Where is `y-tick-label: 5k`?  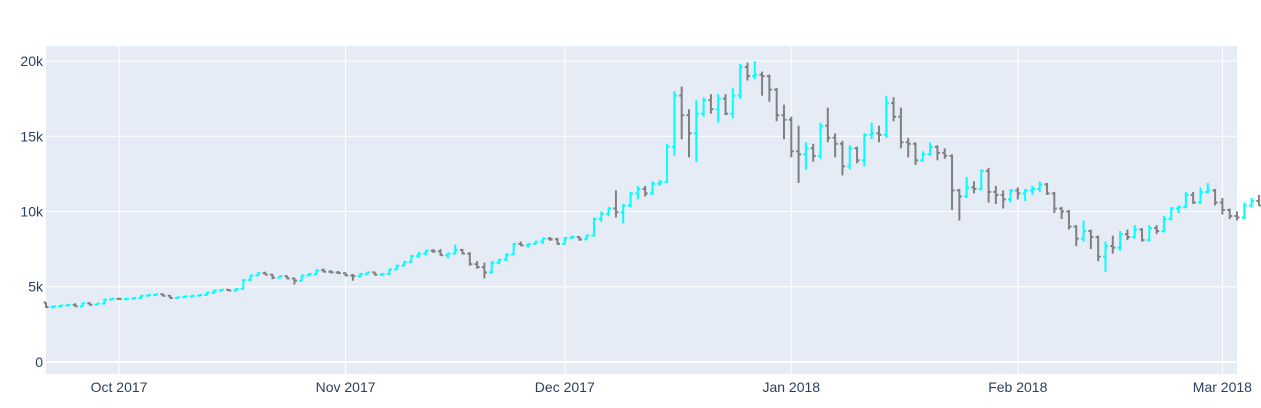
y-tick-label: 5k is located at coordinates (36, 287).